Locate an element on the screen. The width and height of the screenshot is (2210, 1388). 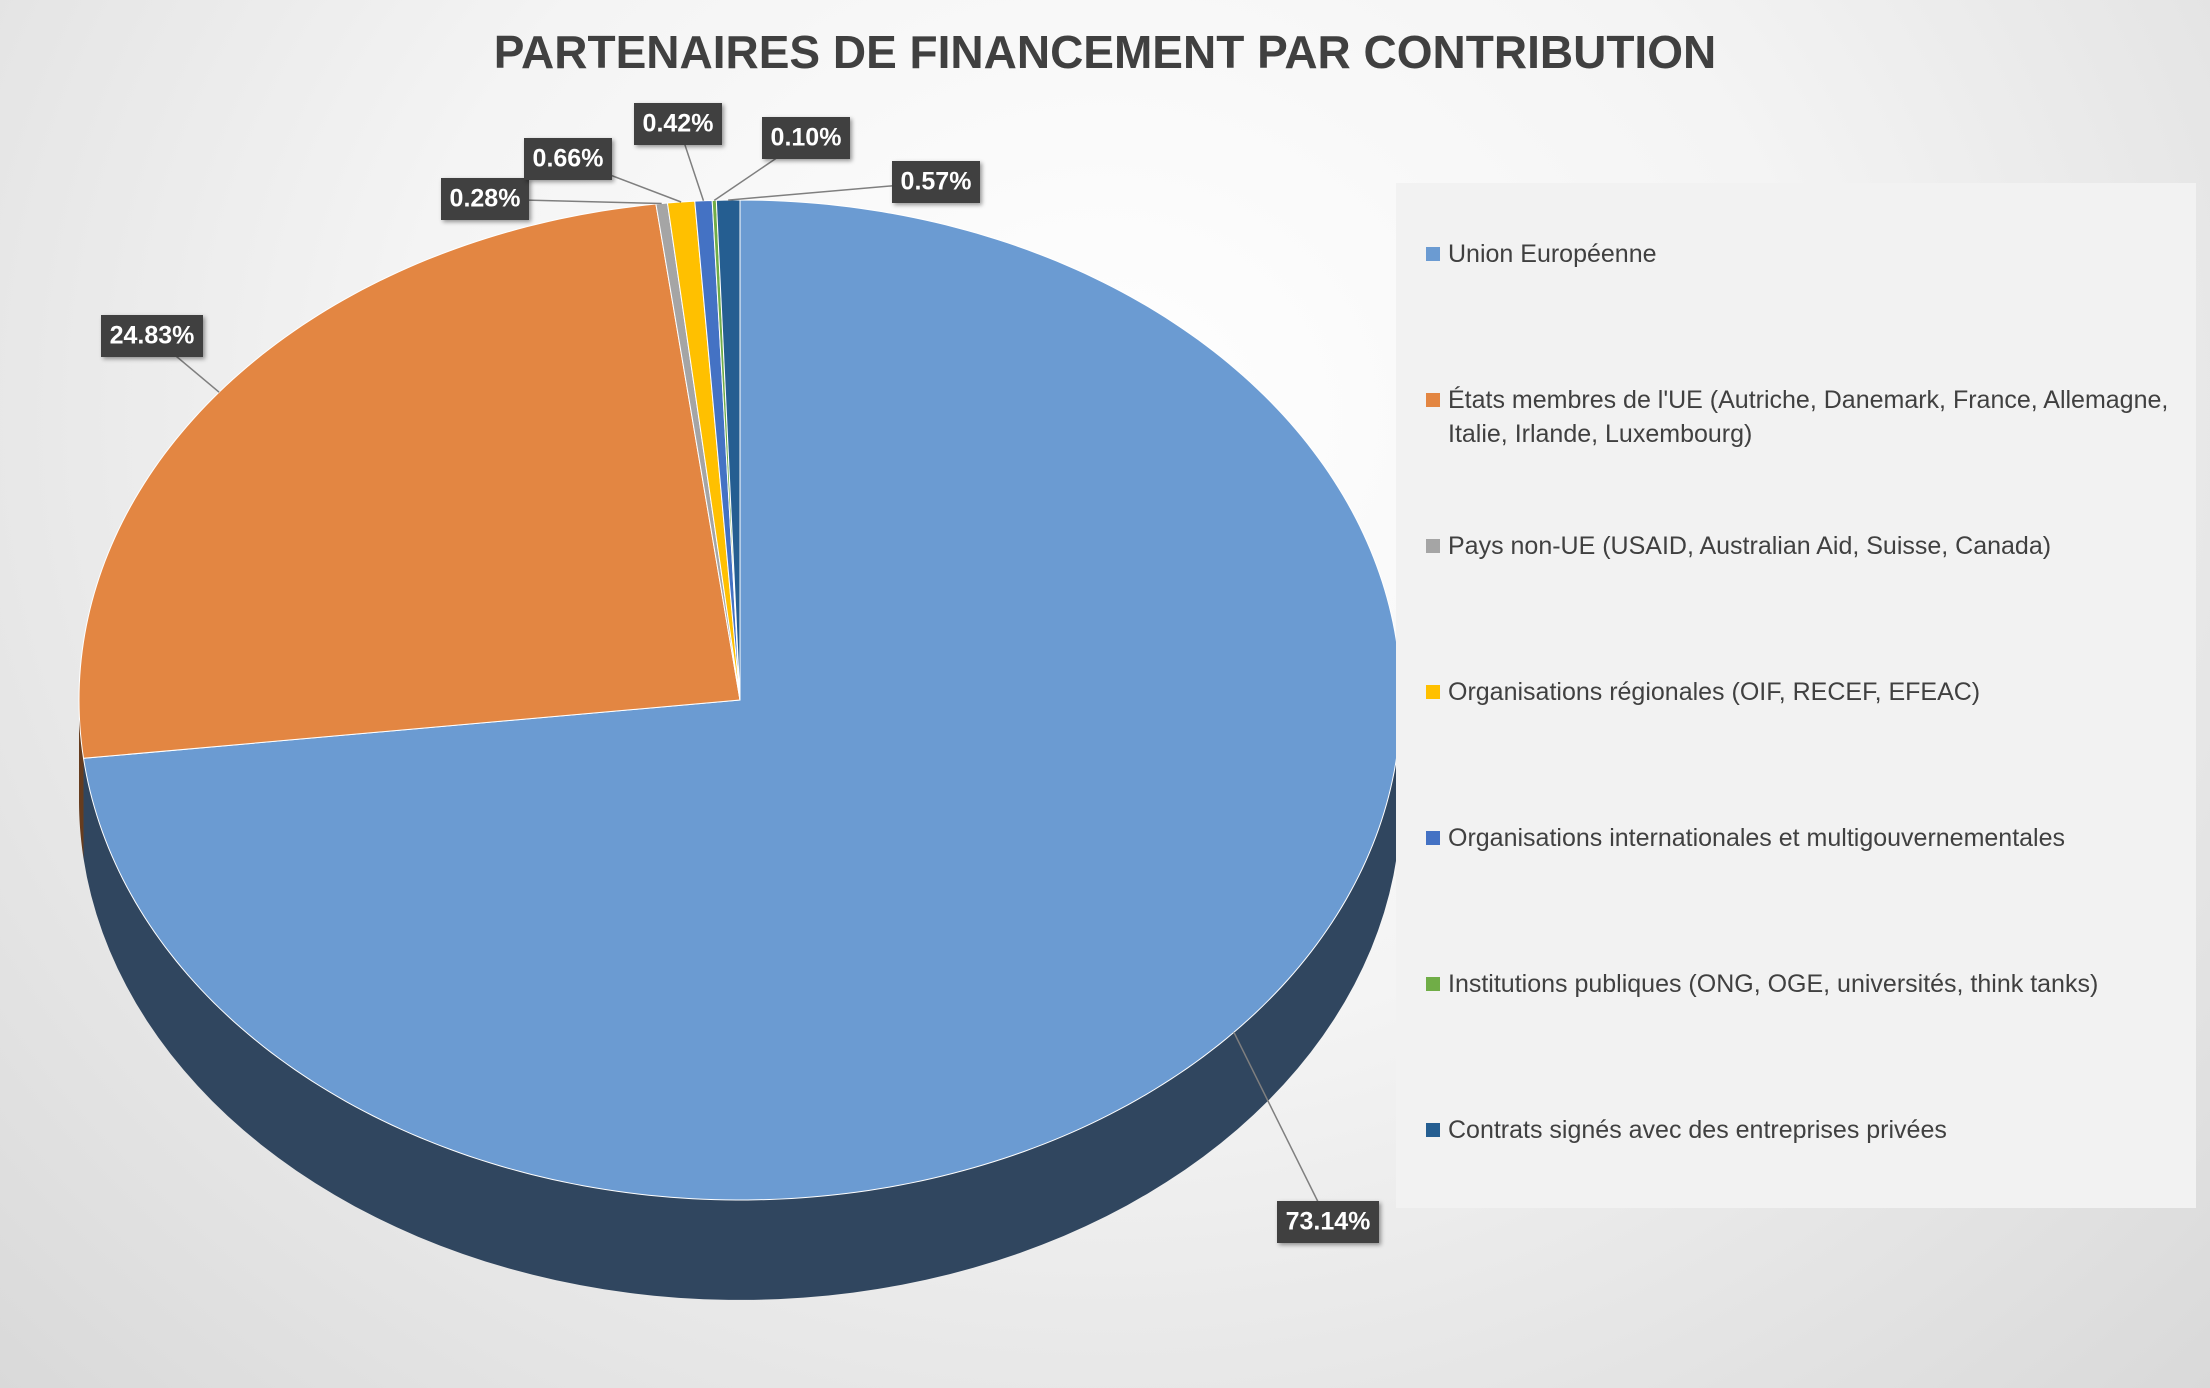
legend-item: Union Européenne is located at coordinates (1801, 254).